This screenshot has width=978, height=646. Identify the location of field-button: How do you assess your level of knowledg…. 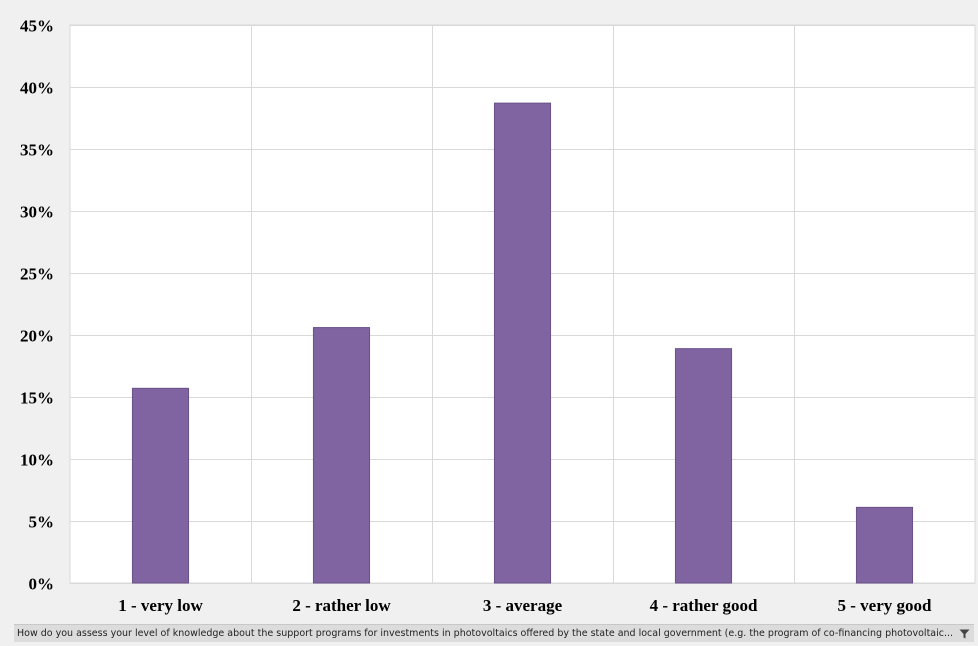
(494, 633).